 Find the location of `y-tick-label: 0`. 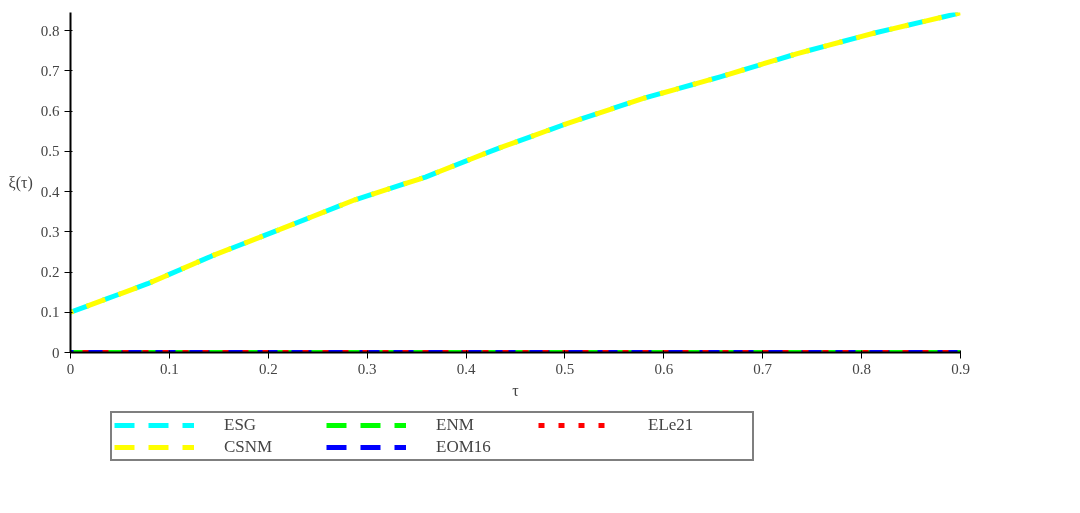

y-tick-label: 0 is located at coordinates (56, 352).